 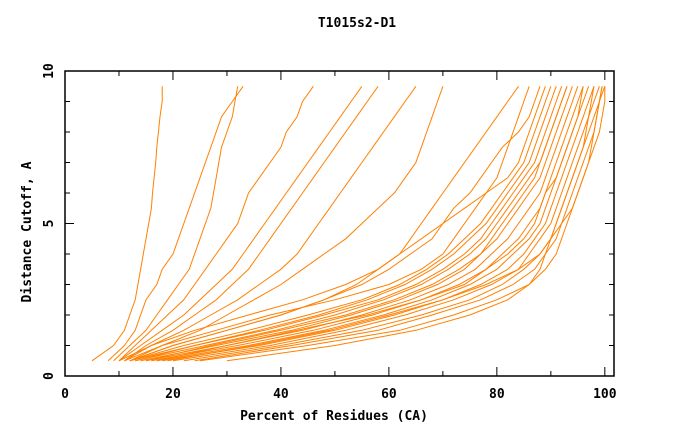 What do you see at coordinates (605, 394) in the screenshot?
I see `x-tick-label: 100` at bounding box center [605, 394].